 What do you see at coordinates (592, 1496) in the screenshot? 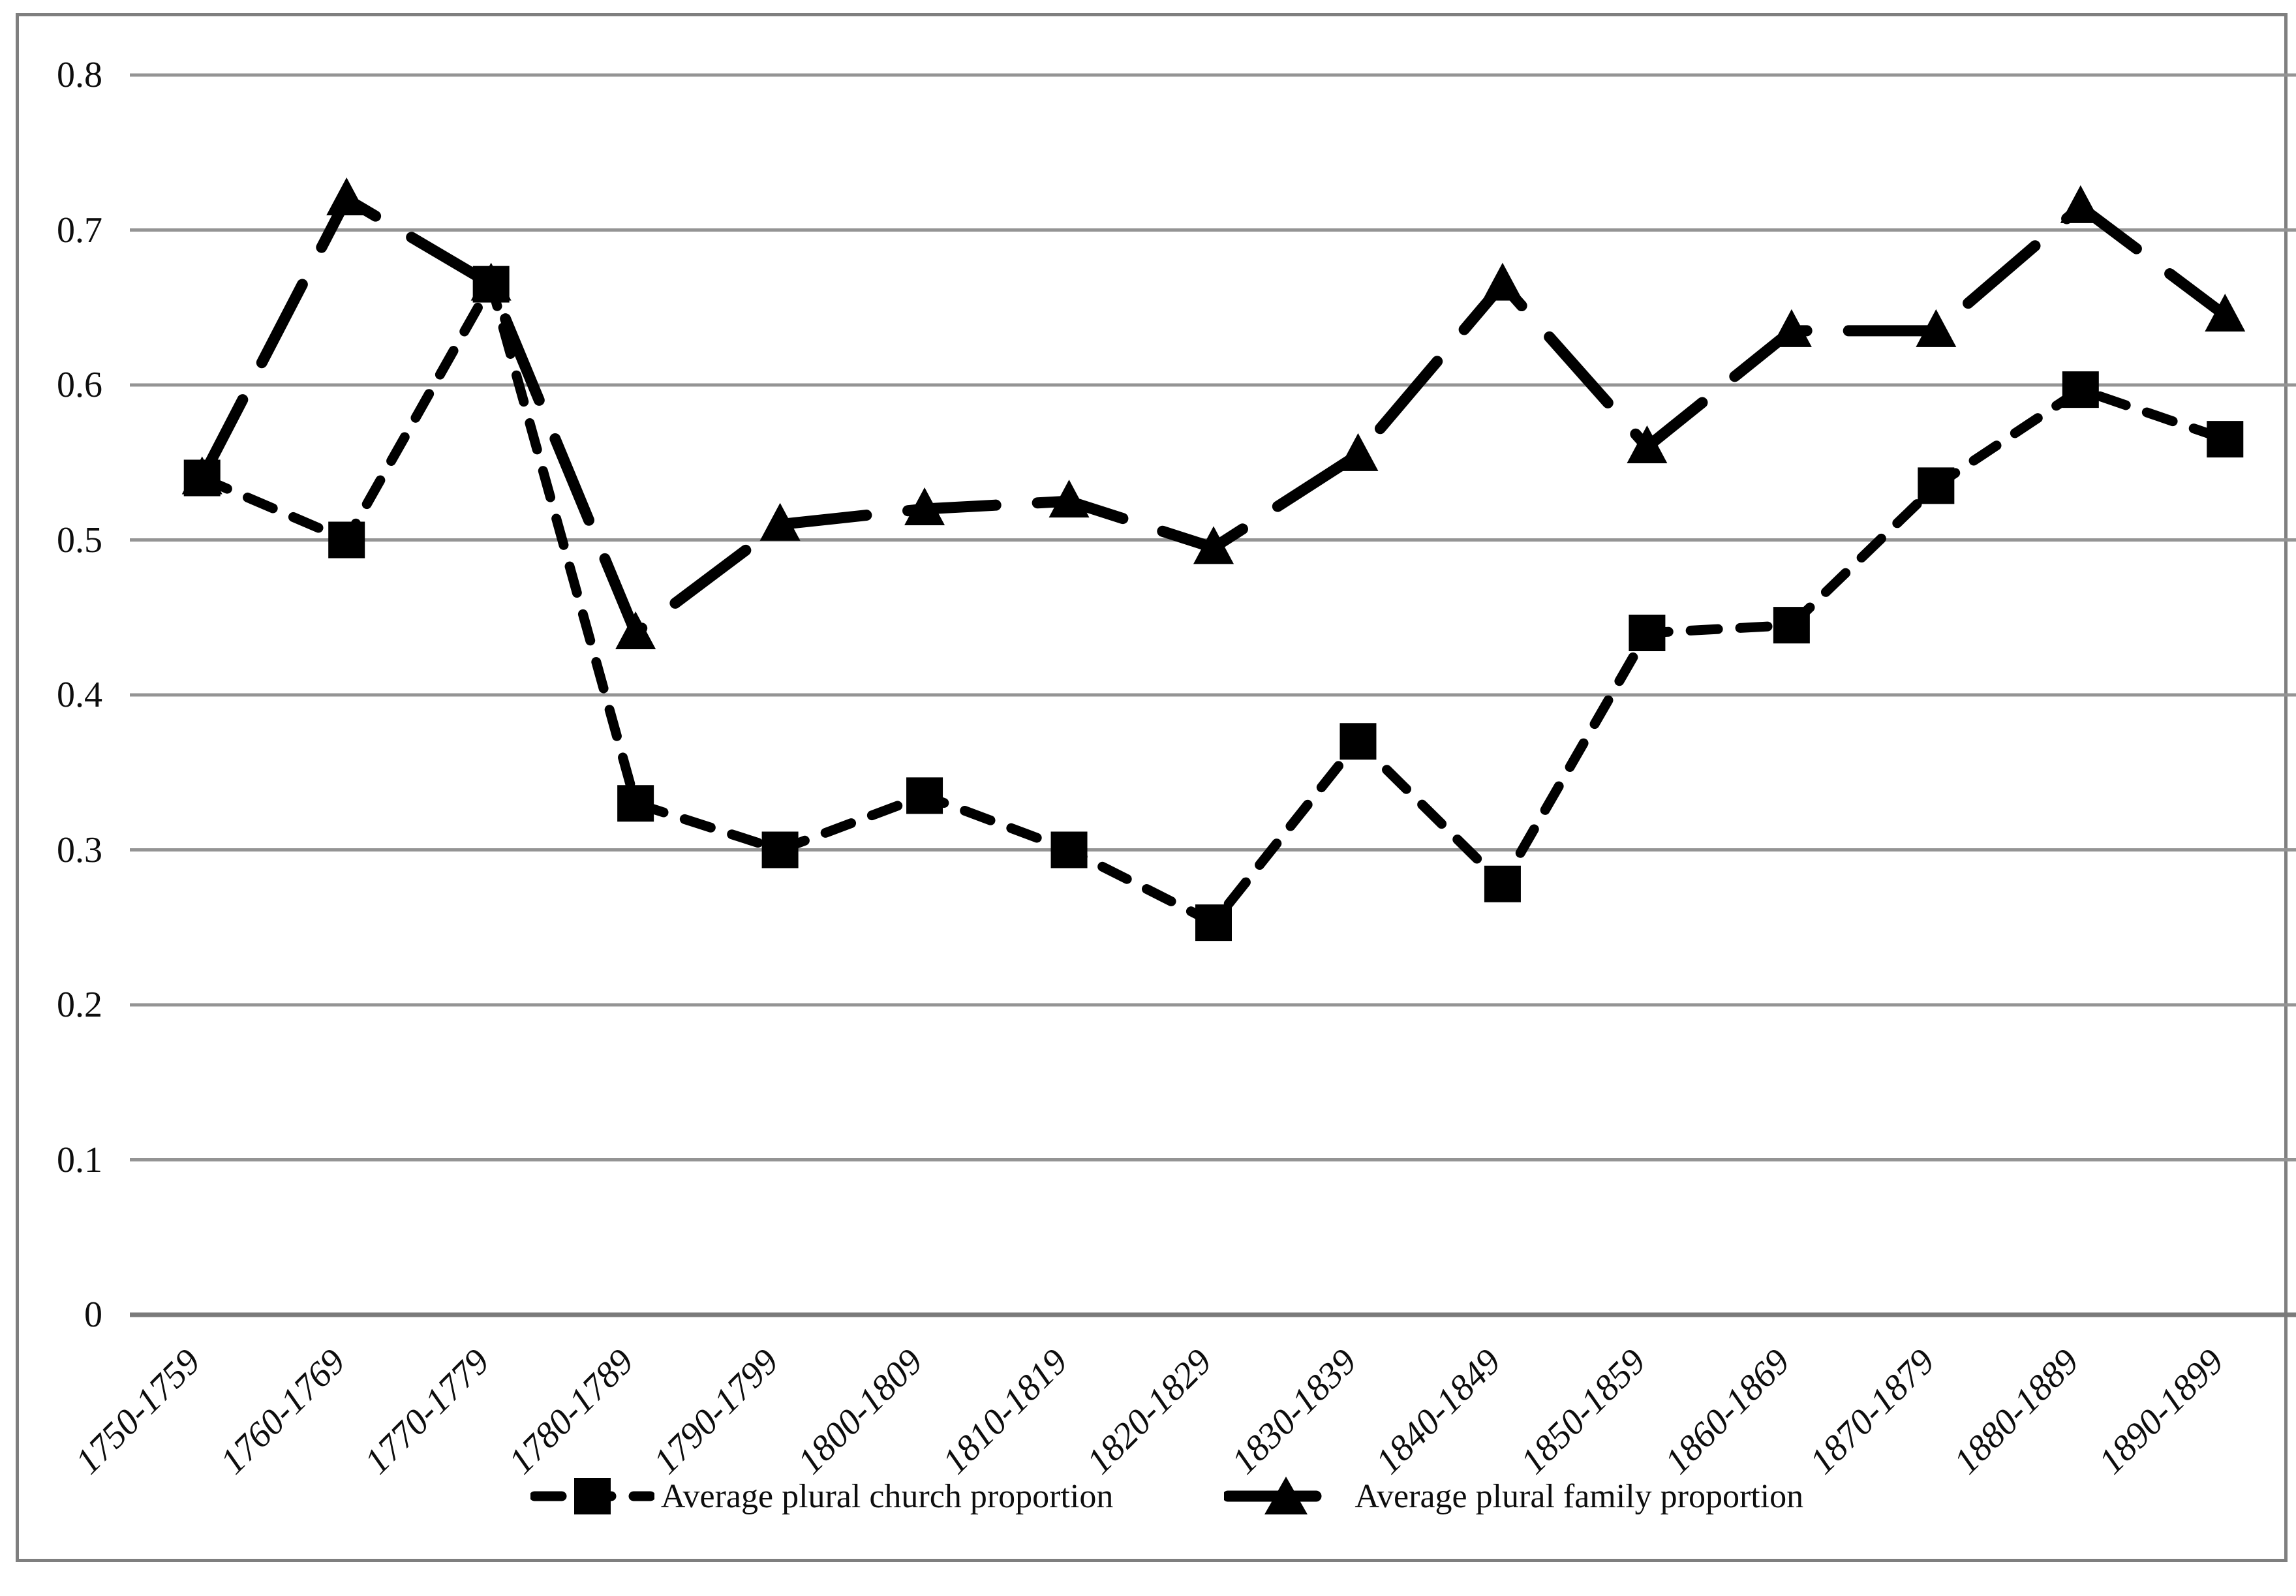
I see `church-series-swatch-icon` at bounding box center [592, 1496].